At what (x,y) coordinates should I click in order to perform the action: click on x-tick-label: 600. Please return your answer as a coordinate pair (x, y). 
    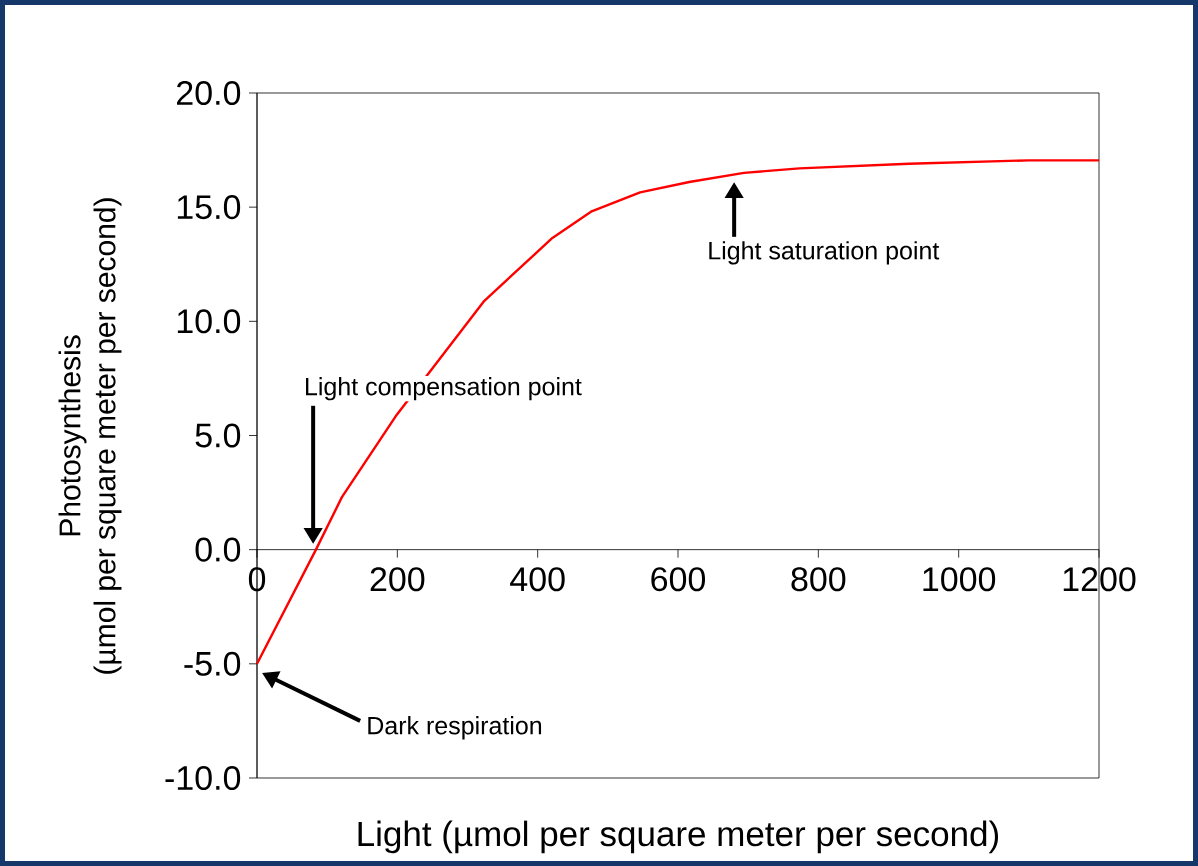
    Looking at the image, I should click on (678, 579).